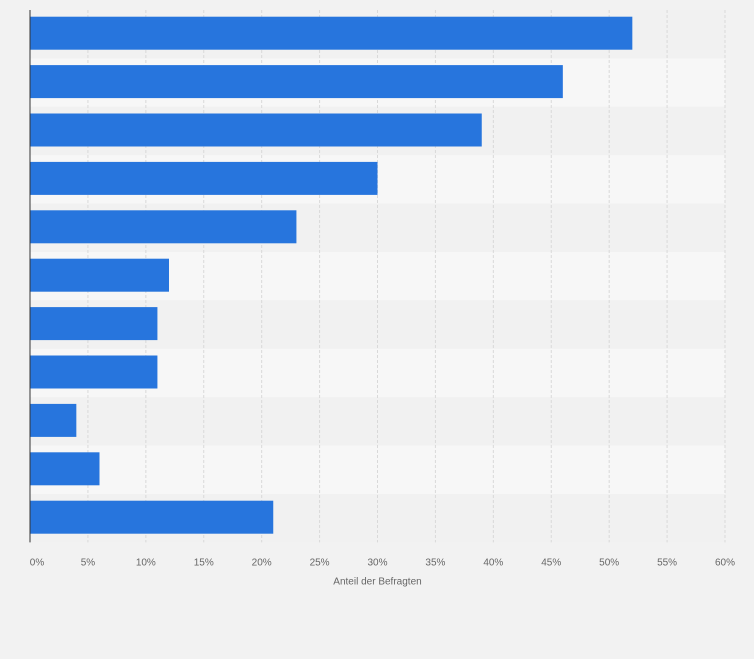  I want to click on x-tick-label: 0%, so click(37, 562).